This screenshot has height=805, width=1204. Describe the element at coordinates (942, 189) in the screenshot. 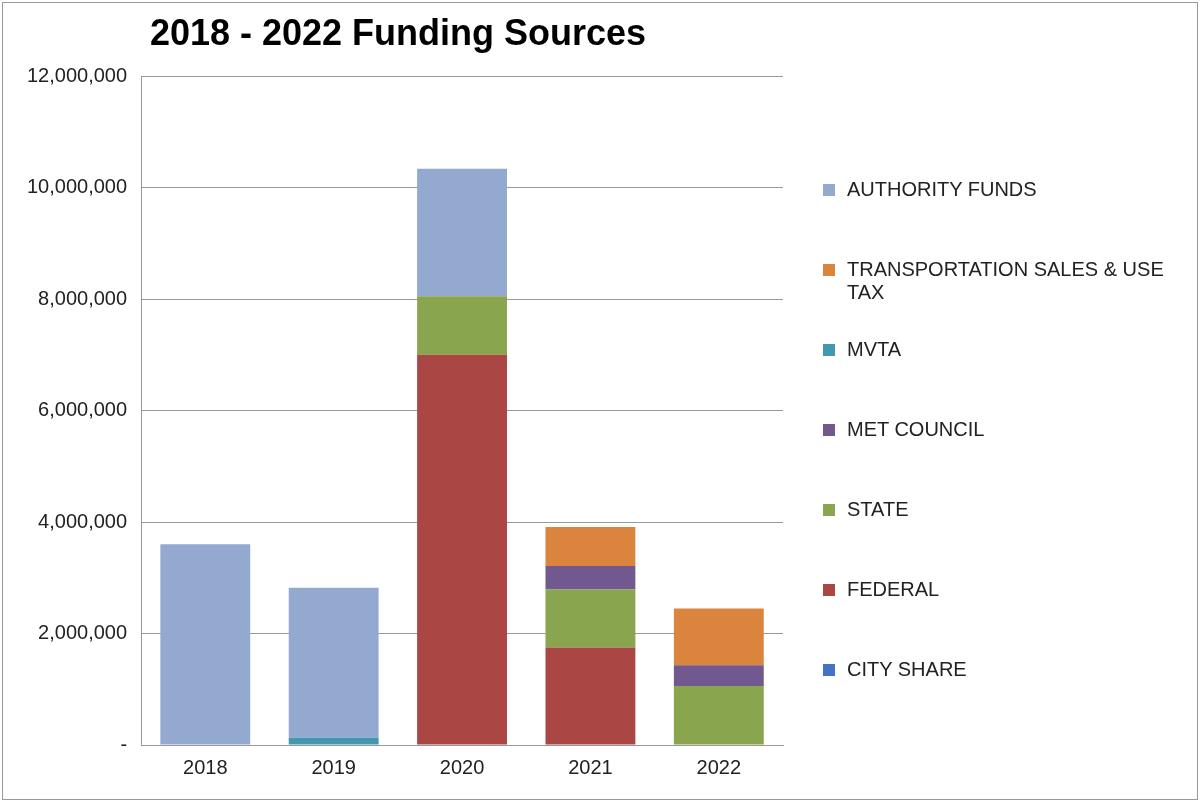

I see `legend-label: AUTHORITY FUNDS` at that location.